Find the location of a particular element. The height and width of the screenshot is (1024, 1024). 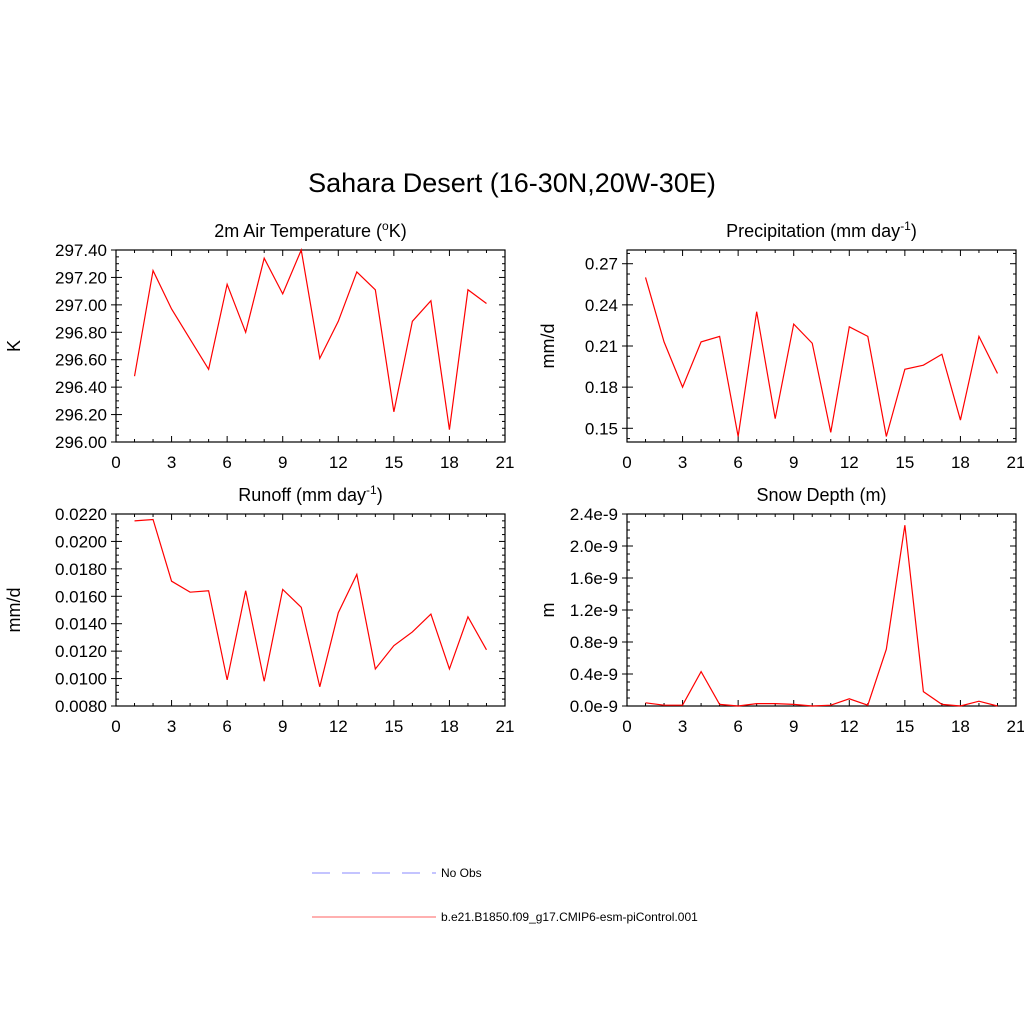

y-tick-label: 0.0080 is located at coordinates (81, 706).